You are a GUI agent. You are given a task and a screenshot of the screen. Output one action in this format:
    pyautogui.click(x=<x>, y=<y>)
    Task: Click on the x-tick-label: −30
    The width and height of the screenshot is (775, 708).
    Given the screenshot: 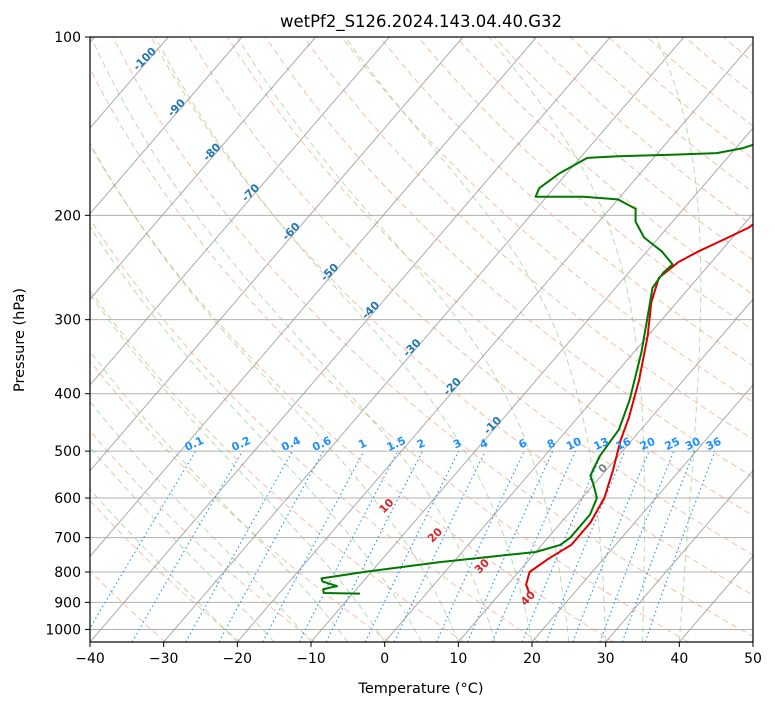 What is the action you would take?
    pyautogui.click(x=164, y=659)
    